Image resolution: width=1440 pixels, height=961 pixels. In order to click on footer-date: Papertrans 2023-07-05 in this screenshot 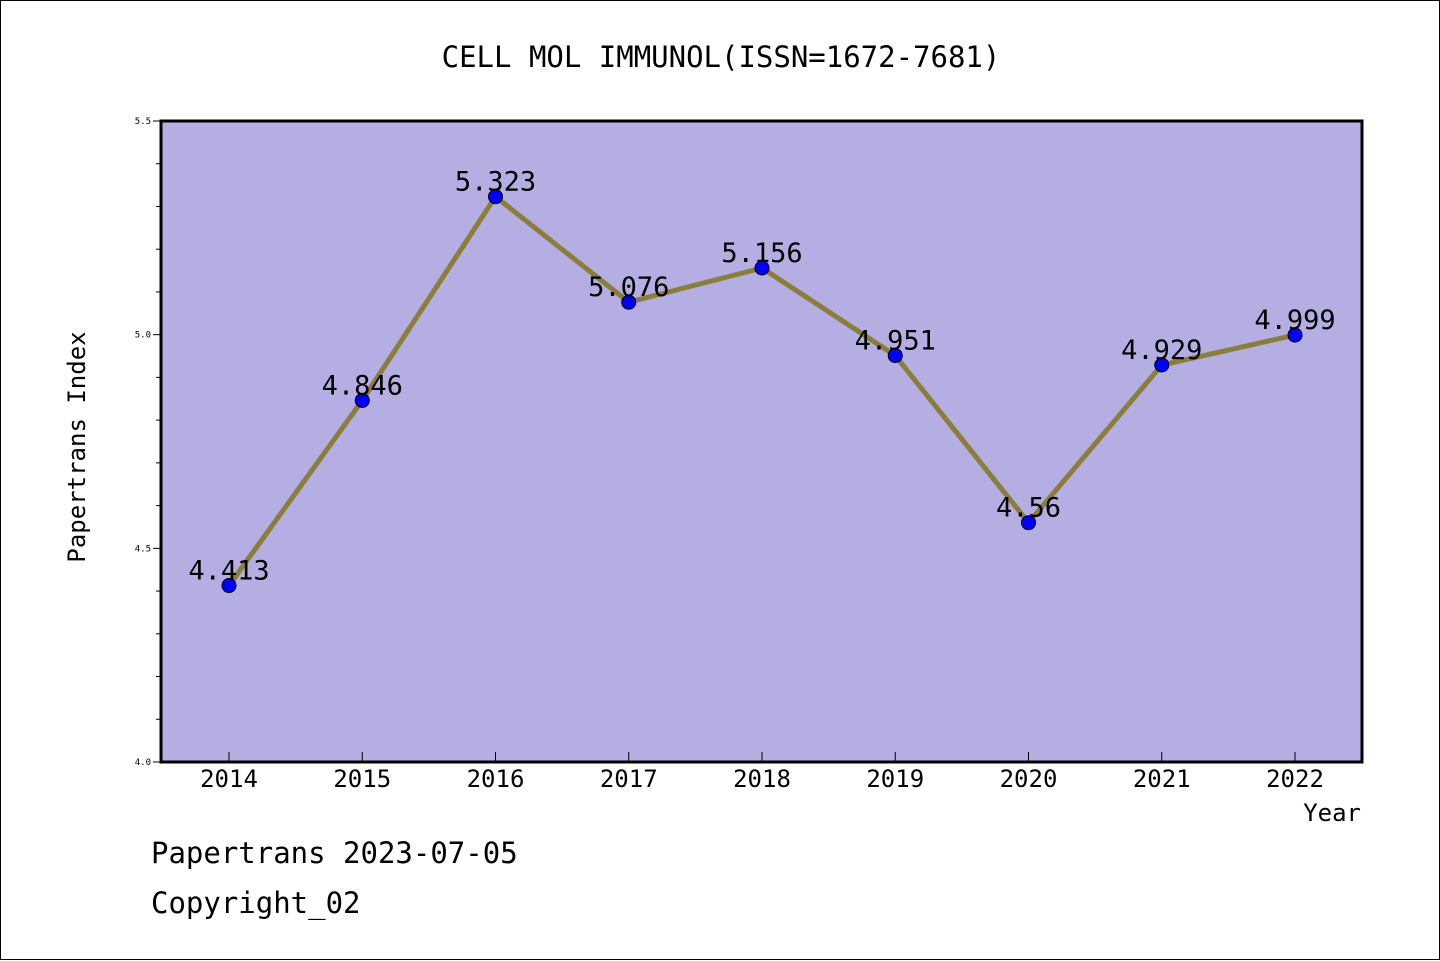, I will do `click(334, 853)`.